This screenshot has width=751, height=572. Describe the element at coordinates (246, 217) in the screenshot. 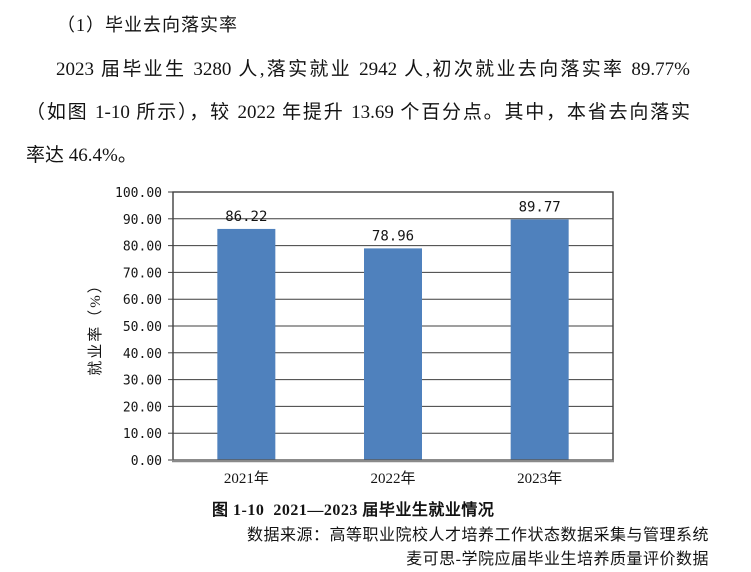

I see `bar-value-label: 86.22` at that location.